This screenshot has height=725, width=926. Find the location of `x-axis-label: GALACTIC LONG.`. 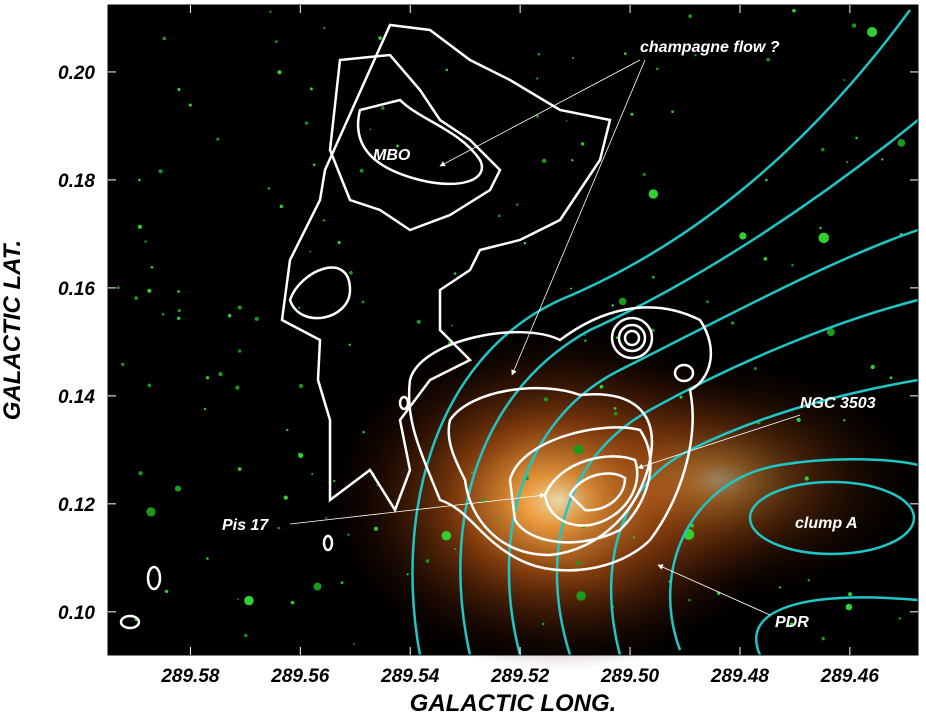

x-axis-label: GALACTIC LONG. is located at coordinates (513, 703).